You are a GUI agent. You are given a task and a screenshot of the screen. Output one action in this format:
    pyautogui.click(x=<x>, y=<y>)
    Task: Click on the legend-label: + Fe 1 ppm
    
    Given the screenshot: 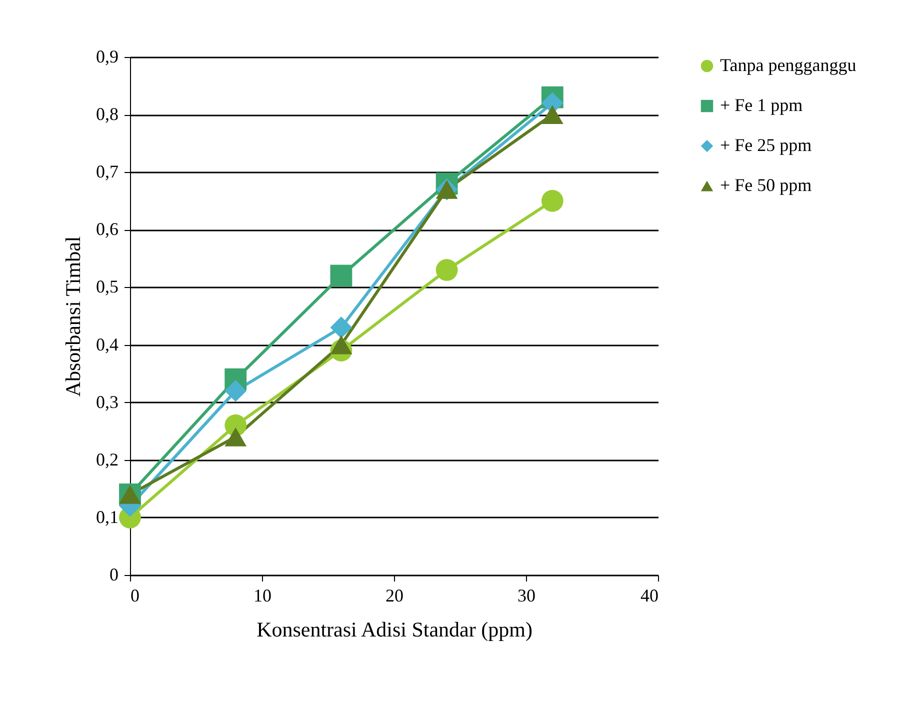 What is the action you would take?
    pyautogui.click(x=761, y=105)
    